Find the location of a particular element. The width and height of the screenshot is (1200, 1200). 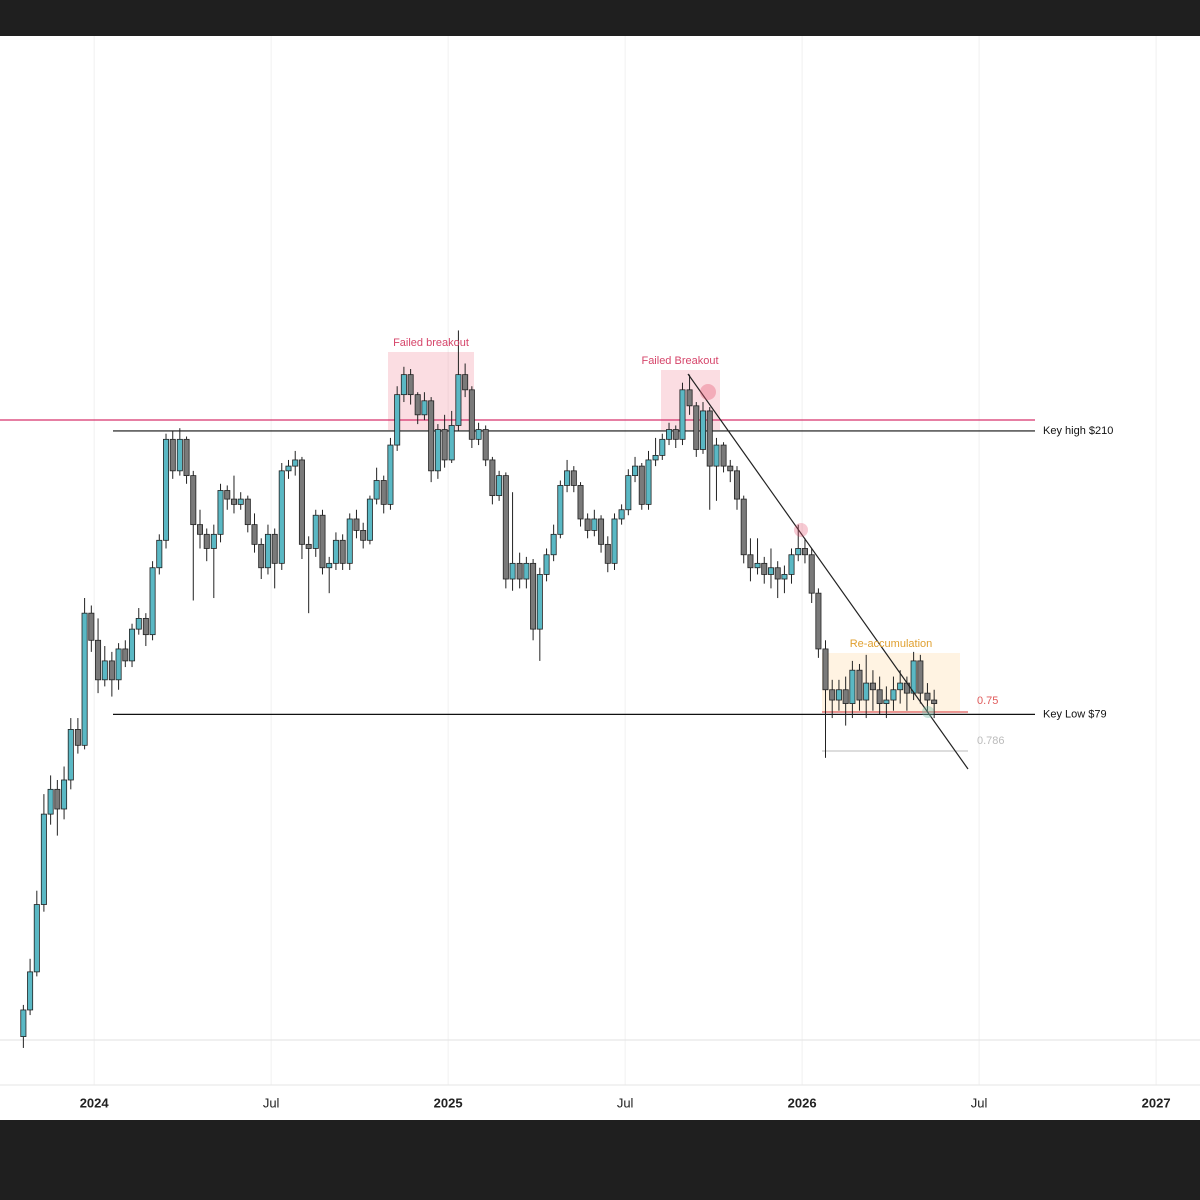

bottom-bar is located at coordinates (600, 1160).